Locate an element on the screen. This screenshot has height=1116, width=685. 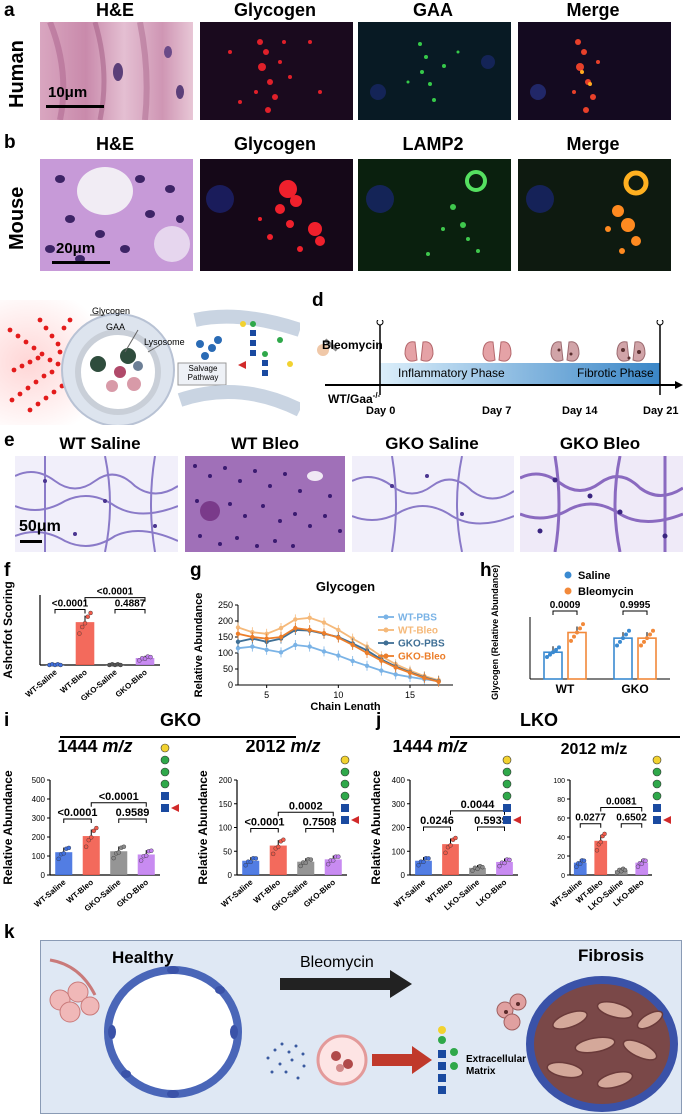
y-tick-label: 500 is located at coordinates (39, 780).